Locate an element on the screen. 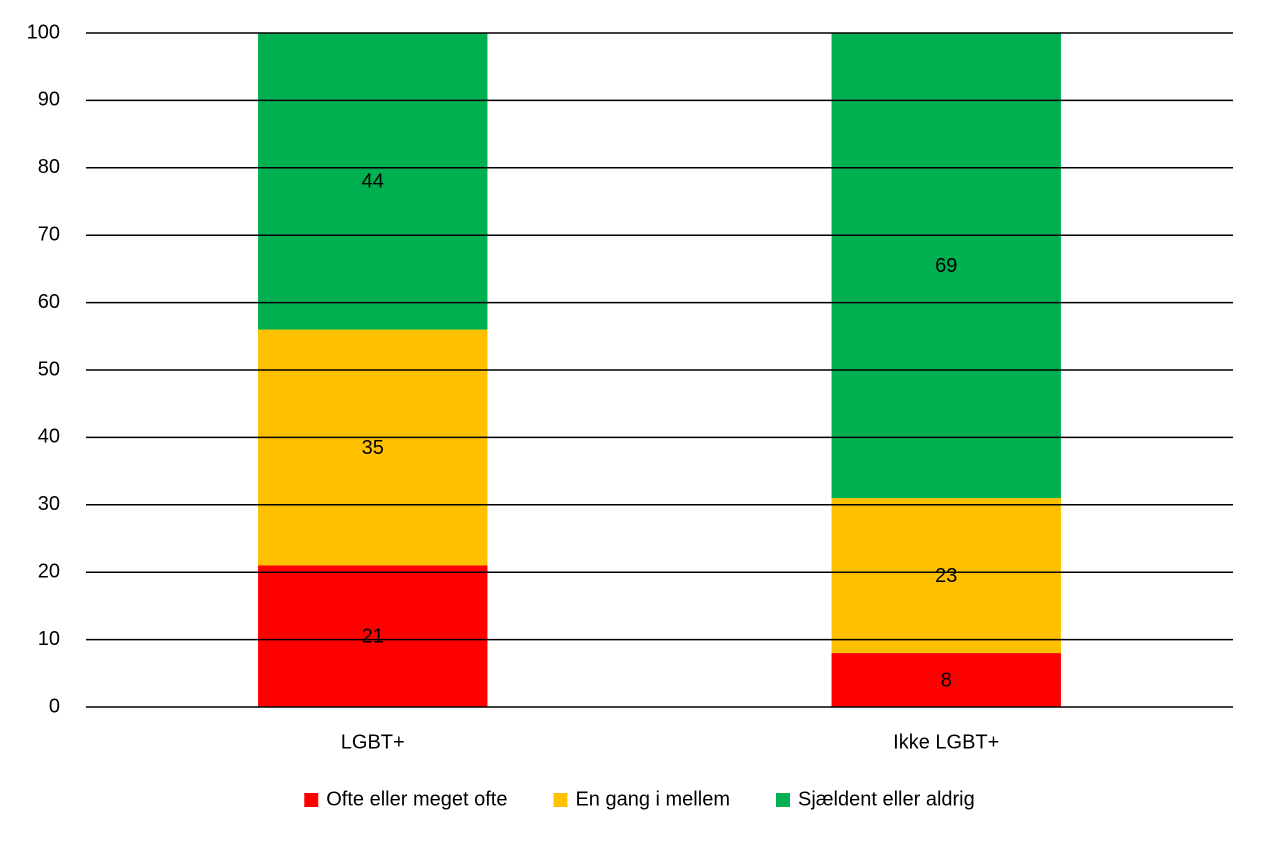  y-tick-label: 80 is located at coordinates (49, 167).